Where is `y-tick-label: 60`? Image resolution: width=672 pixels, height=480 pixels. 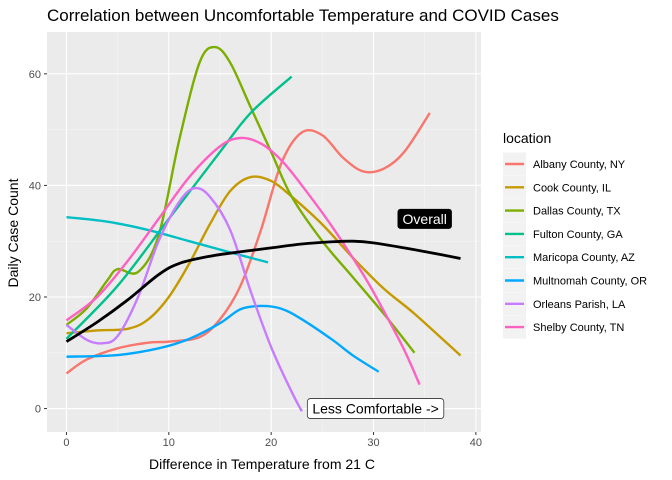 y-tick-label: 60 is located at coordinates (35, 75).